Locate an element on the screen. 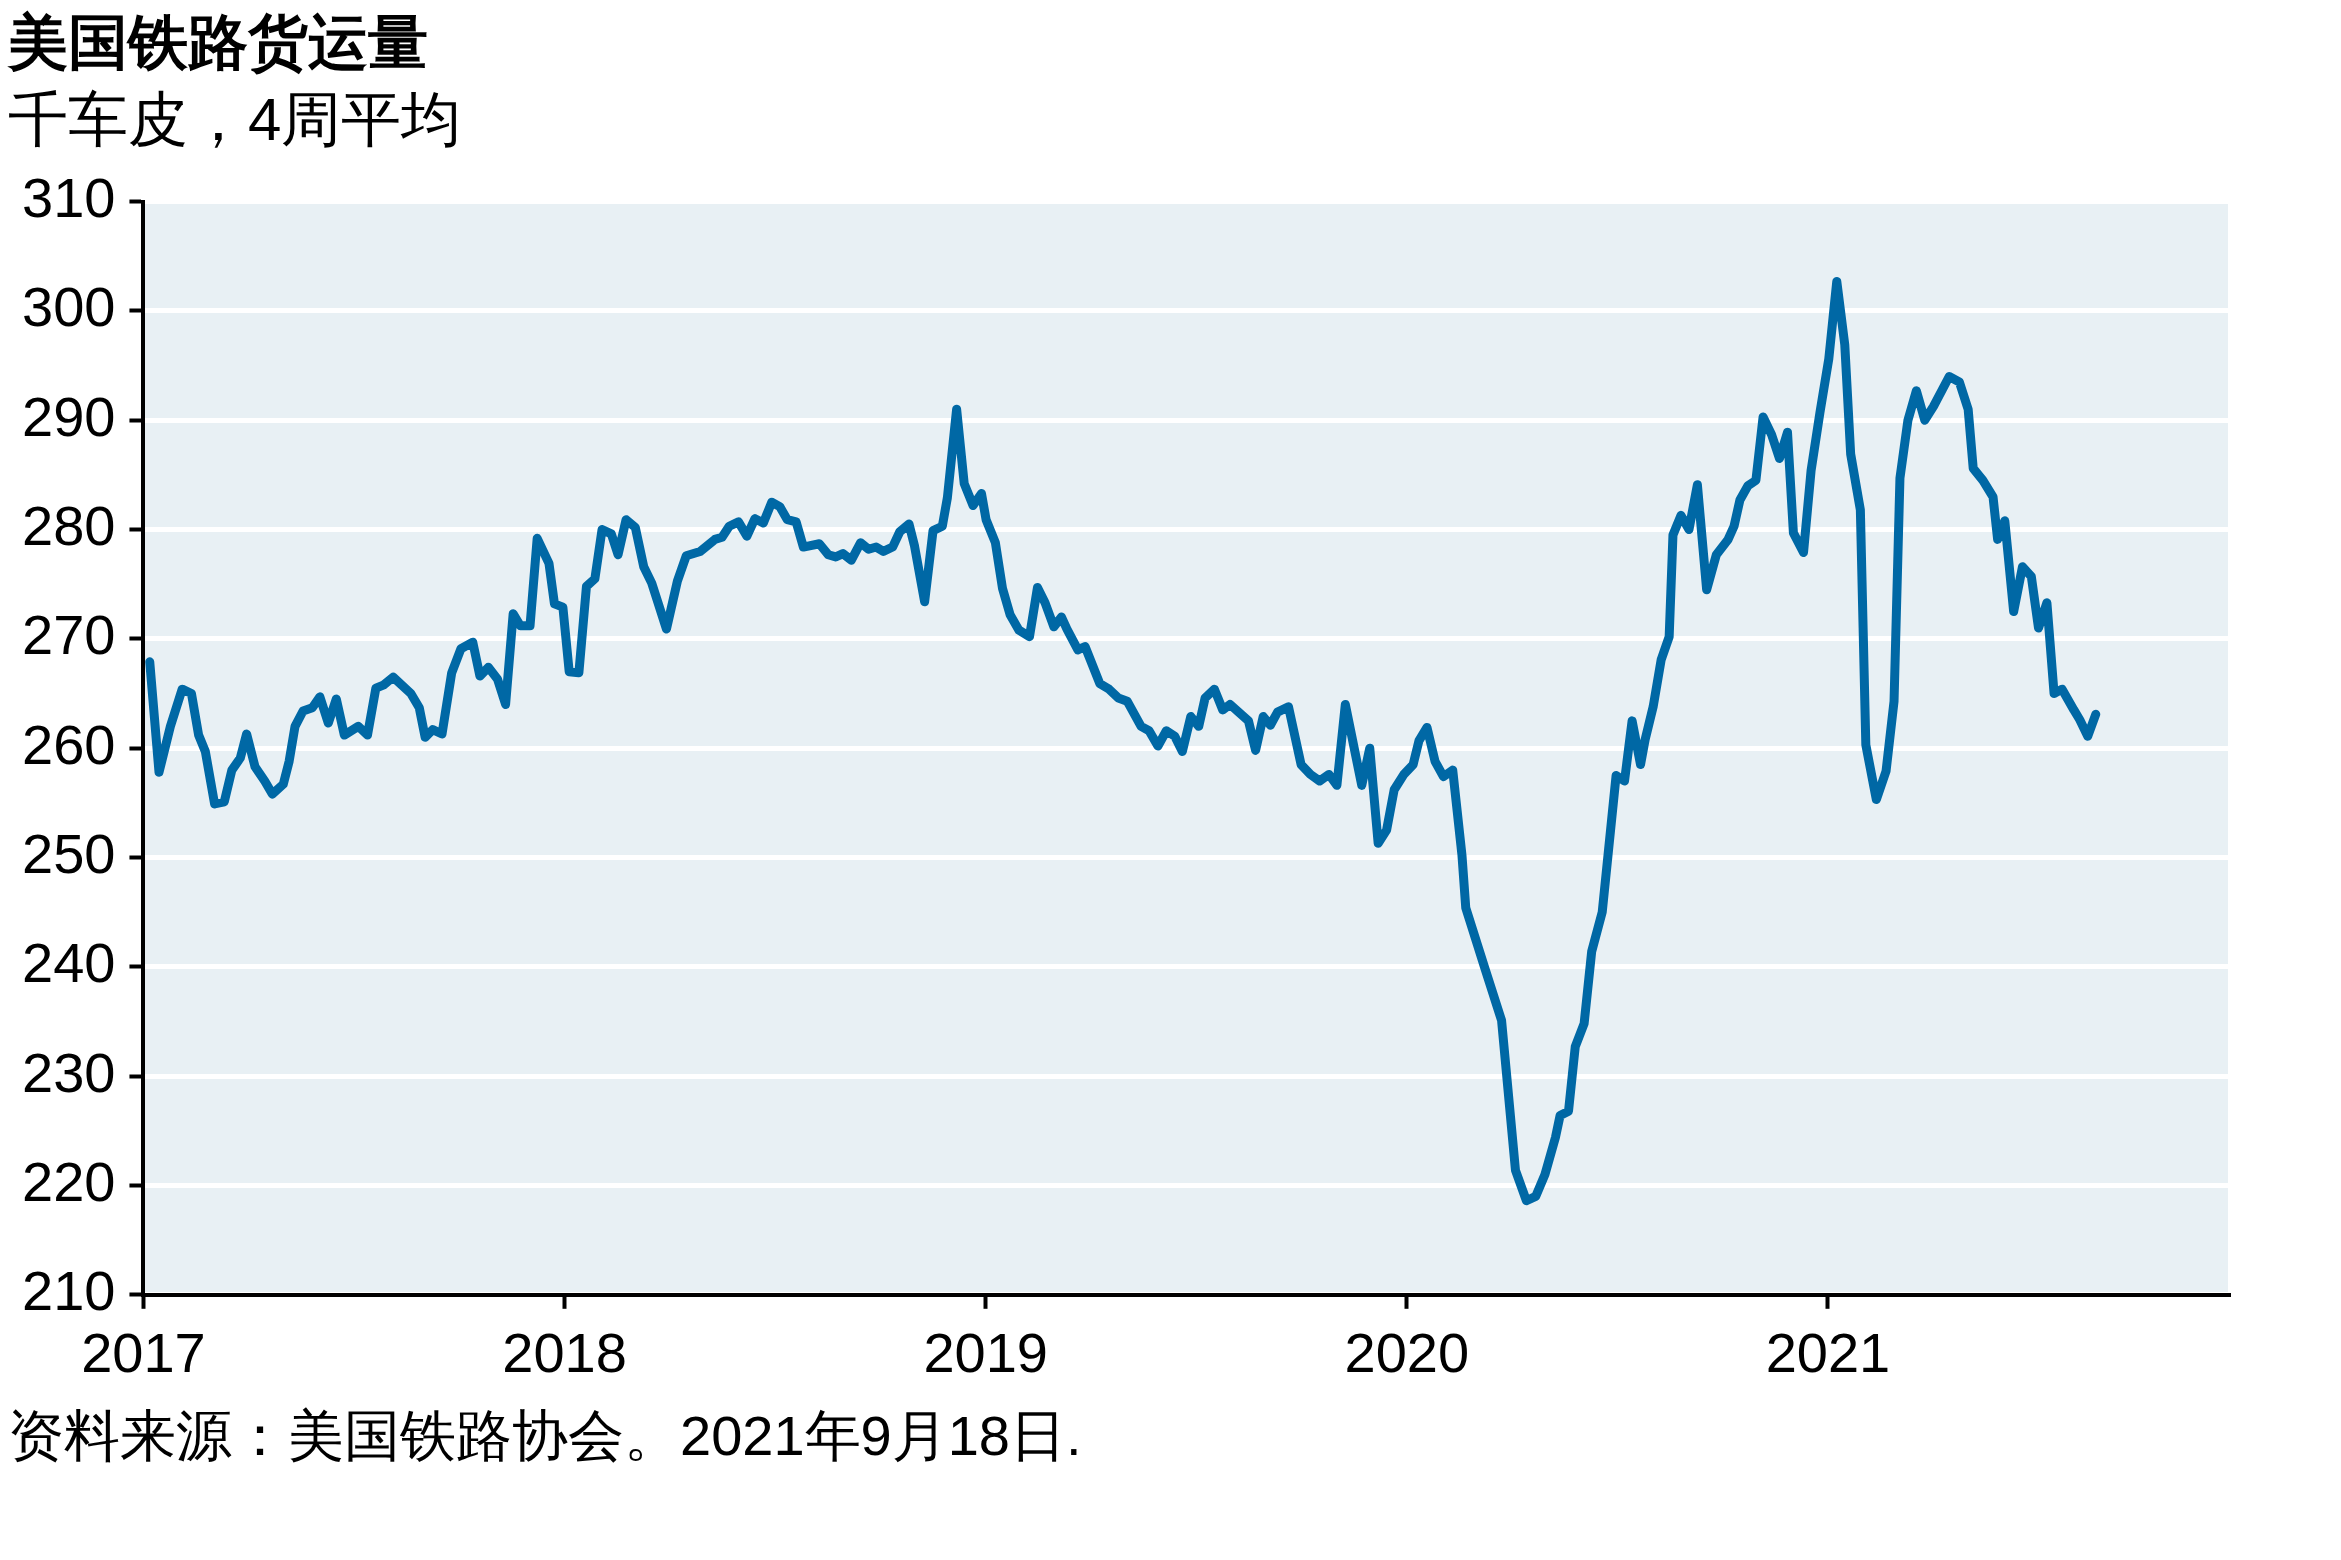 Image resolution: width=2341 pixels, height=1560 pixels. y-tick-label: 210 is located at coordinates (69, 1291).